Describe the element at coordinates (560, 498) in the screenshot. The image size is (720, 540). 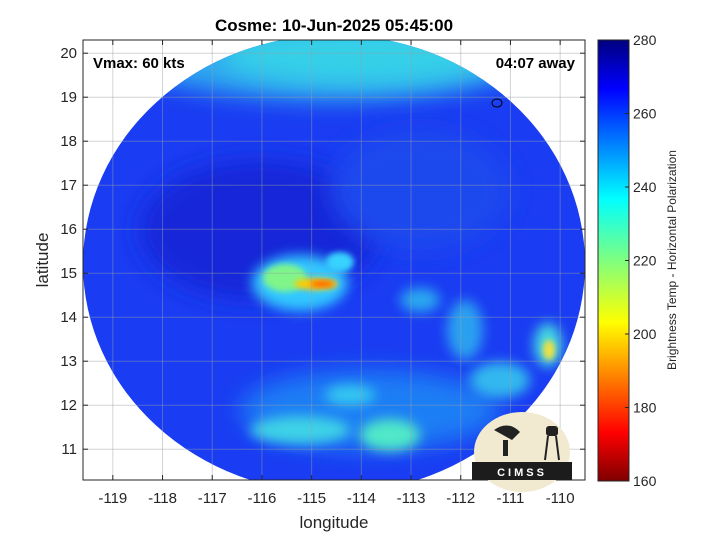
I see `x-tick-label: -110` at that location.